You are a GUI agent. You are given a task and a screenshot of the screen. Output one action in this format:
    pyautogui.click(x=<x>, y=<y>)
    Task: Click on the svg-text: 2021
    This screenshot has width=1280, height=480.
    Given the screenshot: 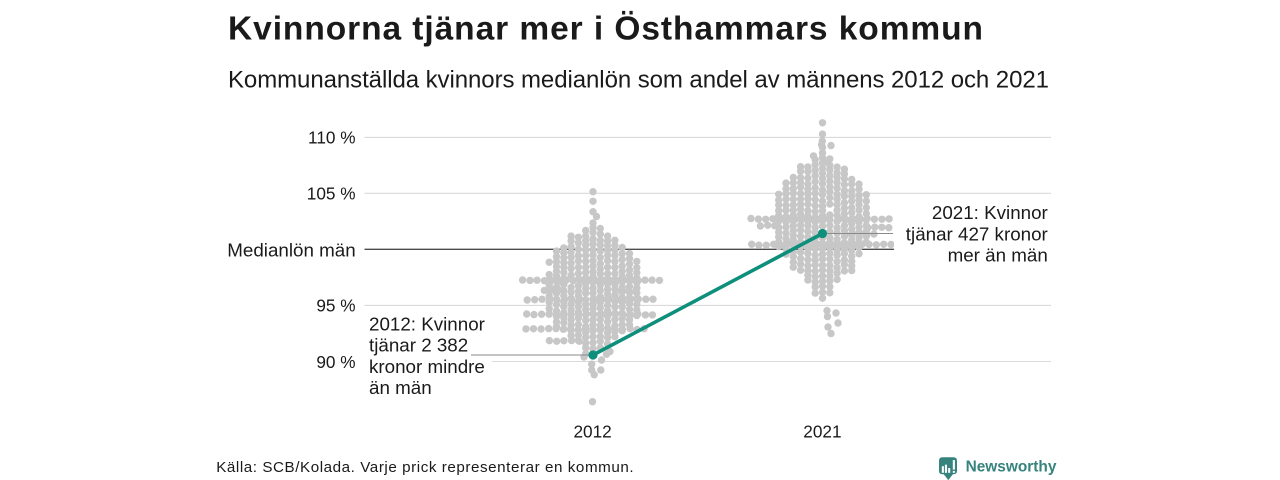 What is the action you would take?
    pyautogui.click(x=822, y=431)
    